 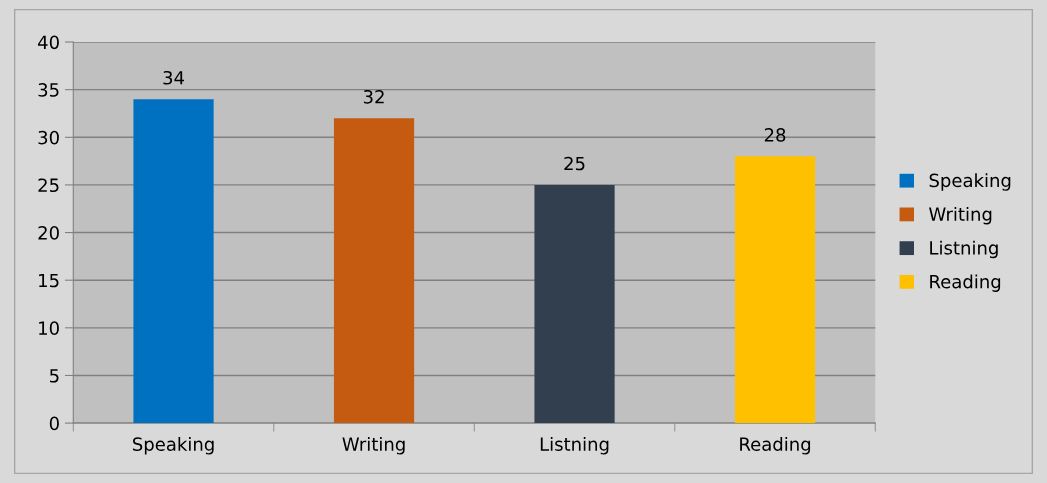 What do you see at coordinates (775, 446) in the screenshot?
I see `x-tick-label: Reading` at bounding box center [775, 446].